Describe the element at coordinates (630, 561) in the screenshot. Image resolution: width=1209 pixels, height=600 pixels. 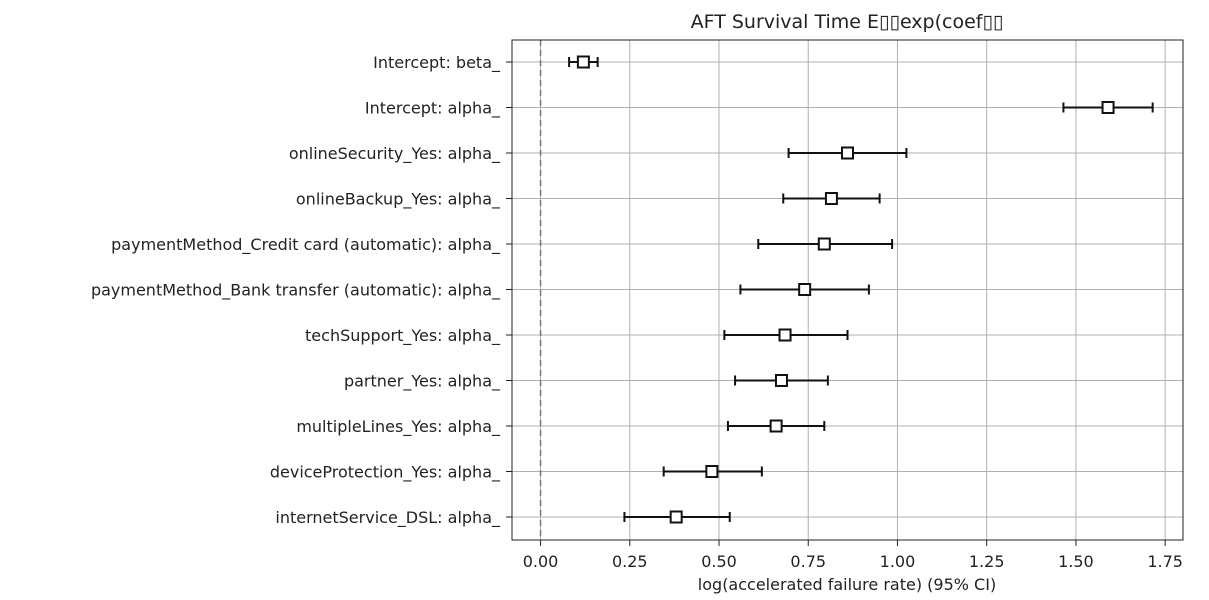
I see `x-tick-label: 0.25` at that location.